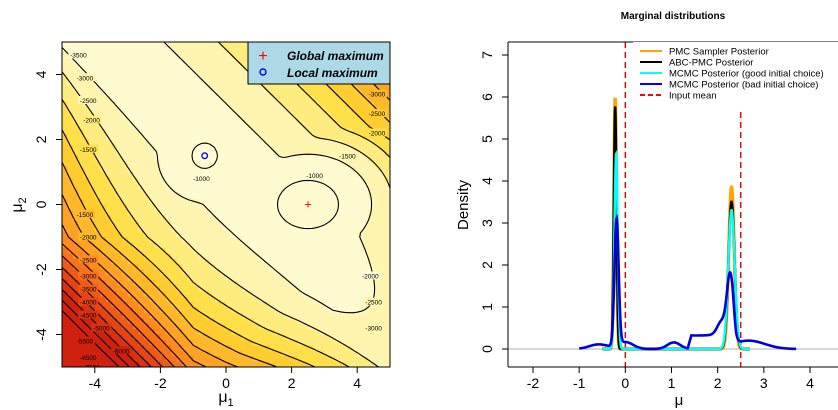  Describe the element at coordinates (85, 215) in the screenshot. I see `contour-label: -1500` at that location.